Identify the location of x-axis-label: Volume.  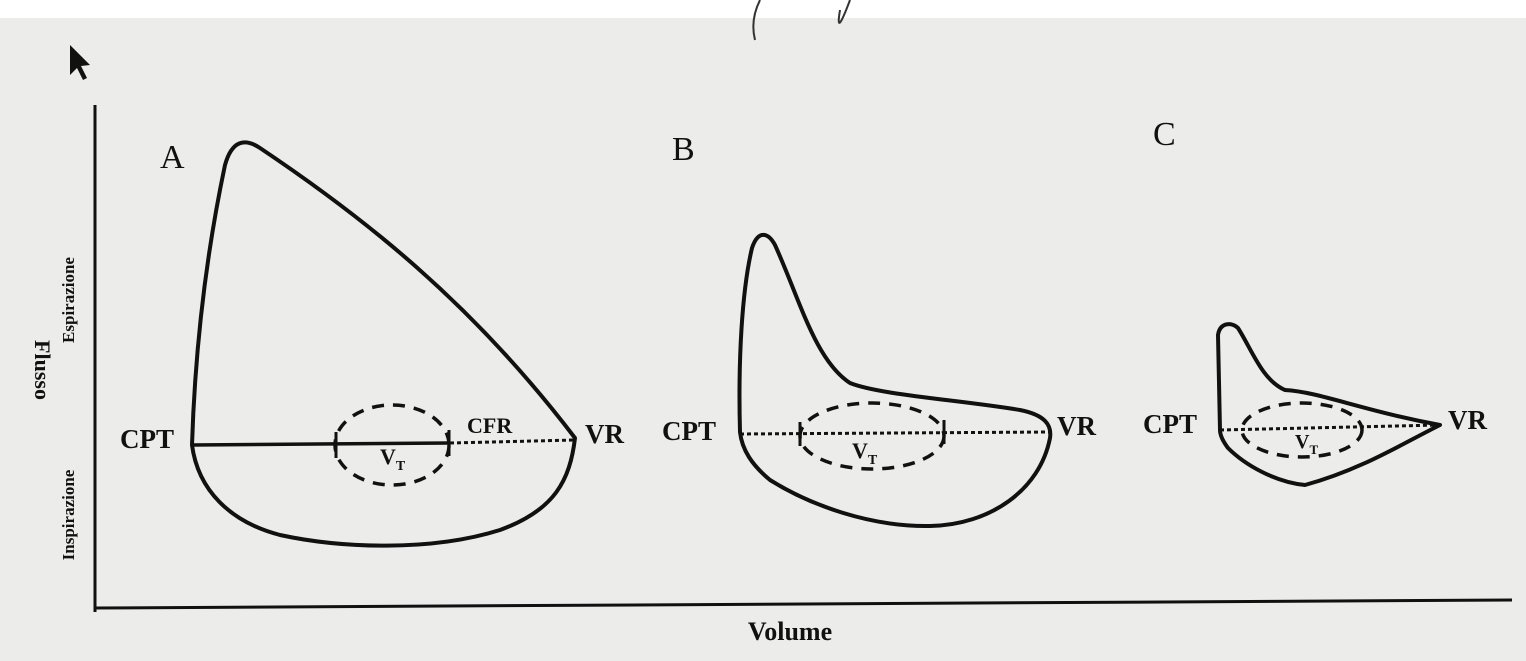
(790, 631).